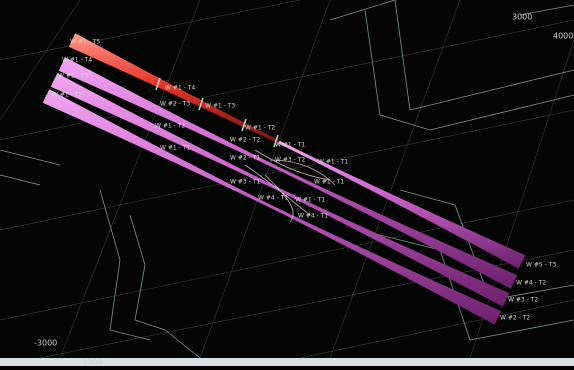 The image size is (574, 370). I want to click on axis-label: 4000, so click(563, 36).